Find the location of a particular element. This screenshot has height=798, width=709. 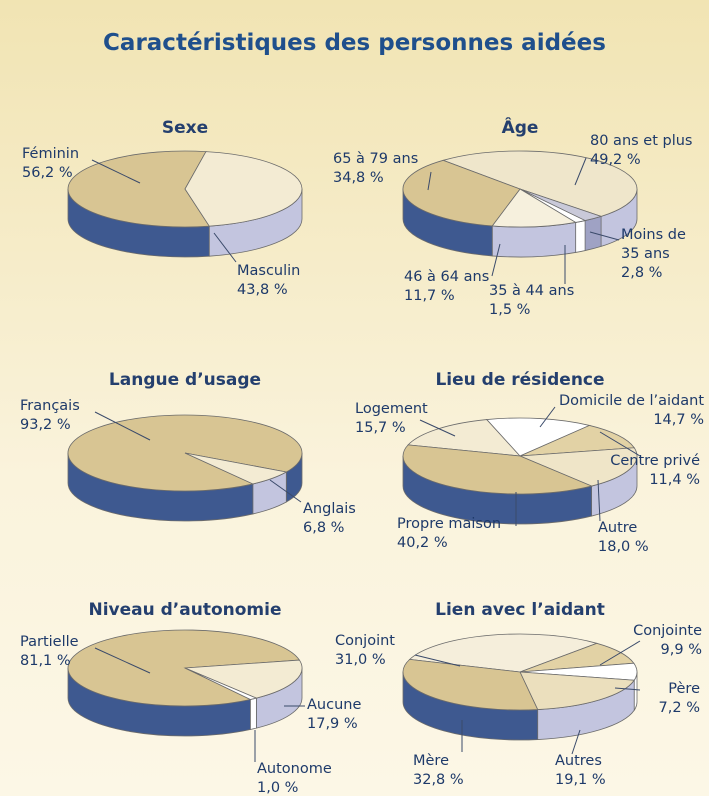

slice-label: Conjointe 9,9 % is located at coordinates (652, 641).